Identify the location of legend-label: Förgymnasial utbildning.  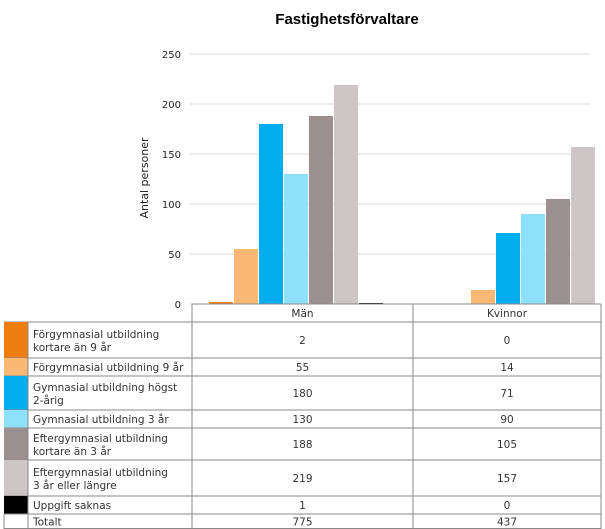
(96, 335).